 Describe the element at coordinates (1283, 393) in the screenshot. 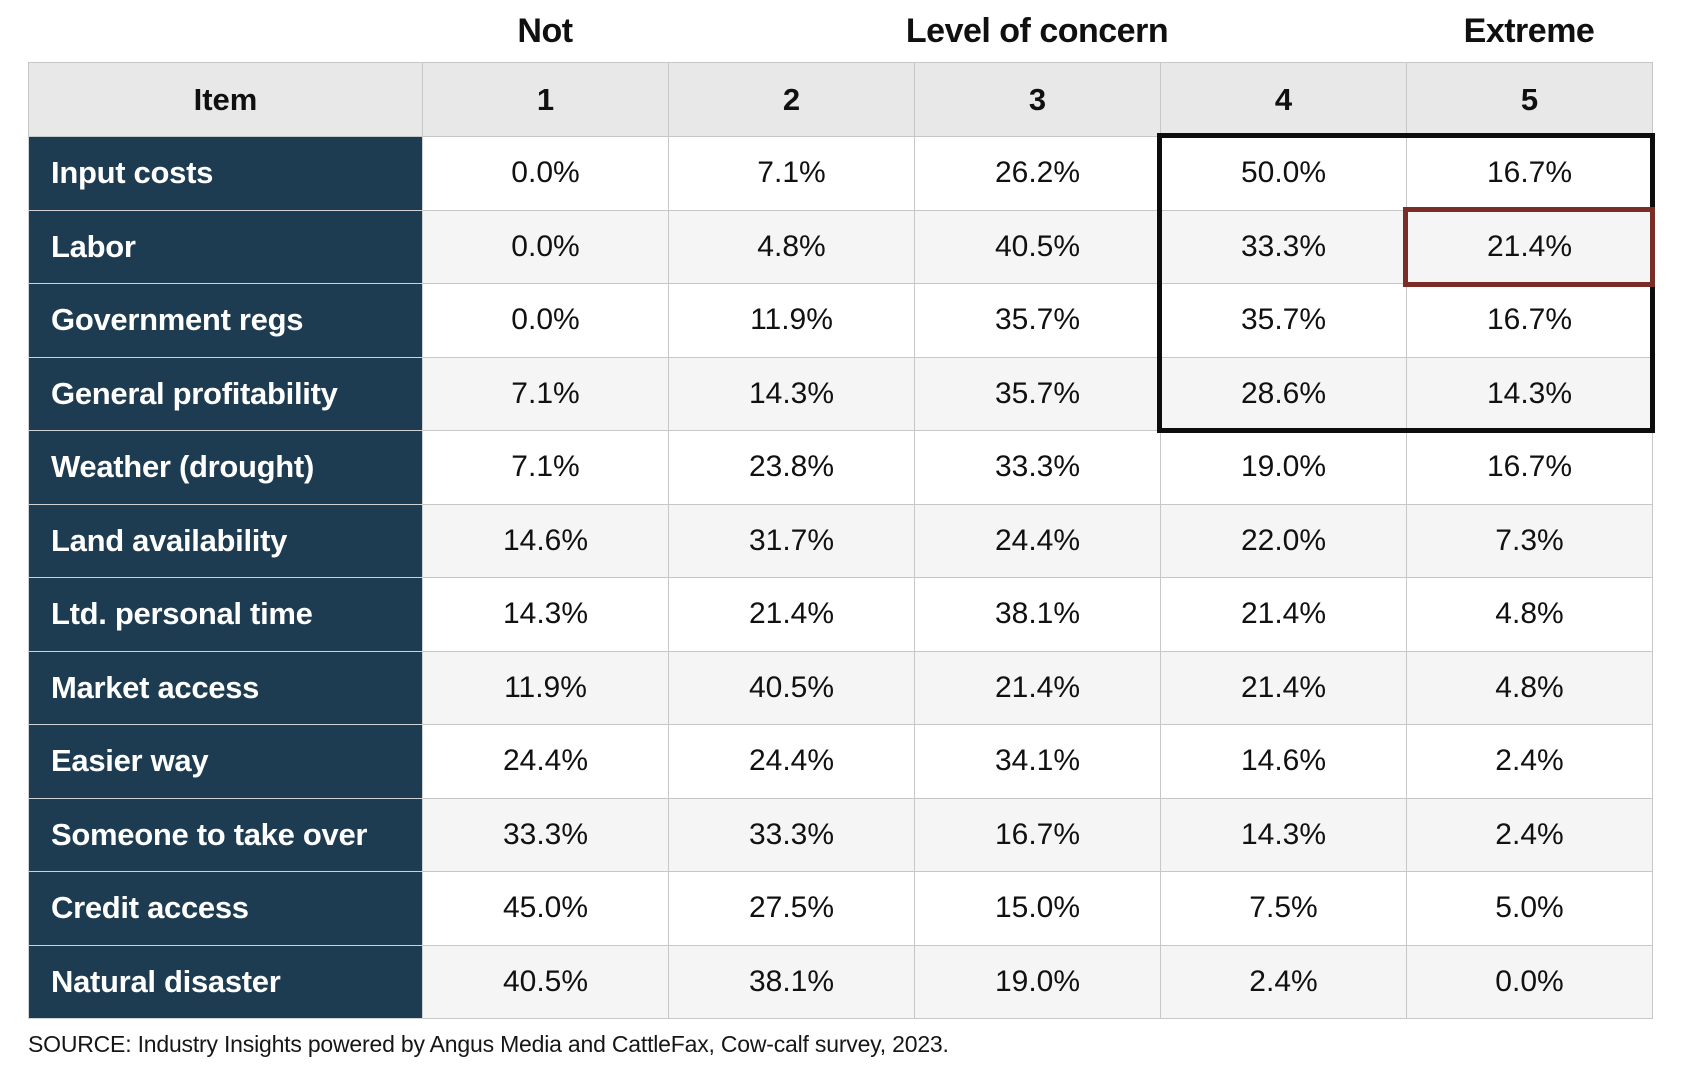

I see `value-cell: 28.6%` at that location.